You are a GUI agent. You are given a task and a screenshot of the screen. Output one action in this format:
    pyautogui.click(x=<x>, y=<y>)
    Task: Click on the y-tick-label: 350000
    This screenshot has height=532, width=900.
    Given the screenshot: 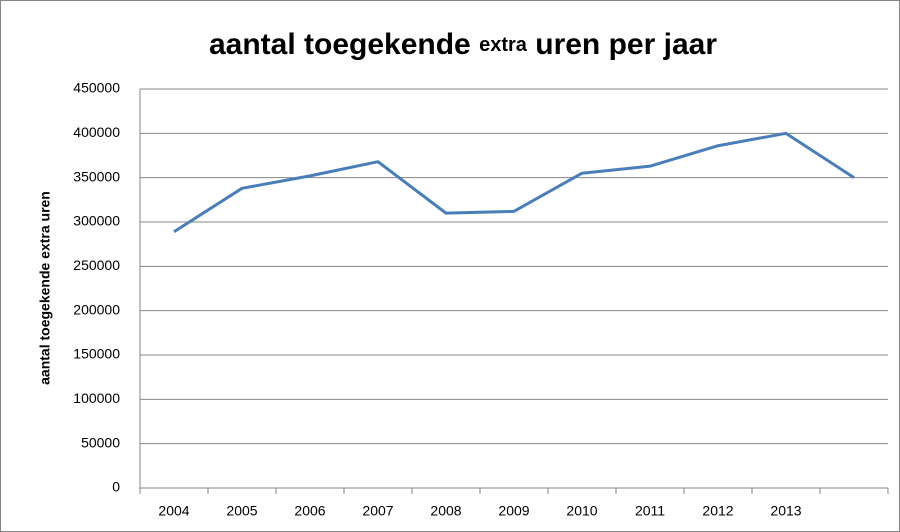 What is the action you would take?
    pyautogui.click(x=96, y=176)
    